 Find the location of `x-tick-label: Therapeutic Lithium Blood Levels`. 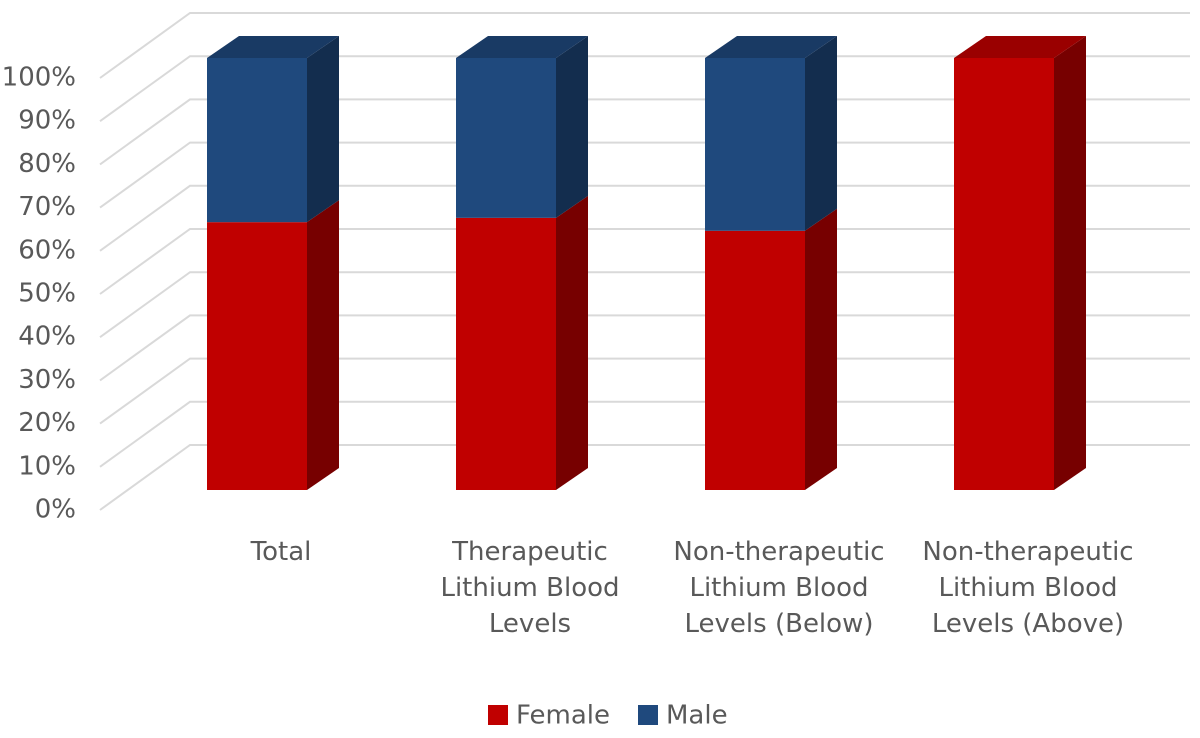

x-tick-label: Therapeutic Lithium Blood Levels is located at coordinates (530, 588).